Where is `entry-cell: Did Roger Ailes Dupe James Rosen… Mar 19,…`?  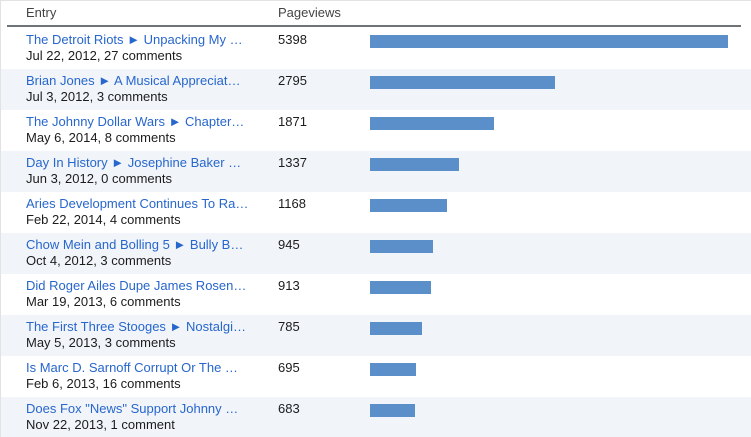
entry-cell: Did Roger Ailes Dupe James Rosen… Mar 19,… is located at coordinates (146, 292).